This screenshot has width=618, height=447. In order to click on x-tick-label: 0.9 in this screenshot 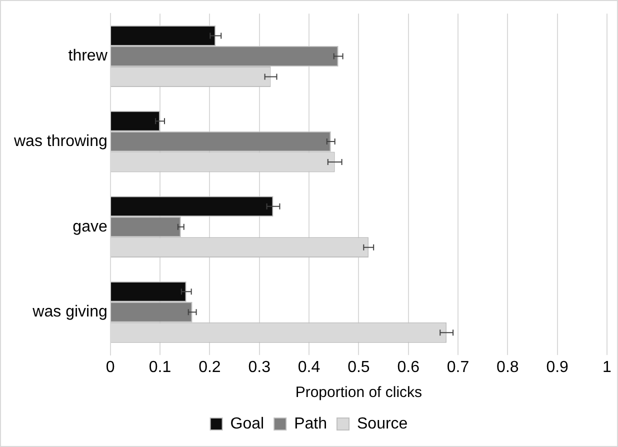, I will do `click(557, 367)`.